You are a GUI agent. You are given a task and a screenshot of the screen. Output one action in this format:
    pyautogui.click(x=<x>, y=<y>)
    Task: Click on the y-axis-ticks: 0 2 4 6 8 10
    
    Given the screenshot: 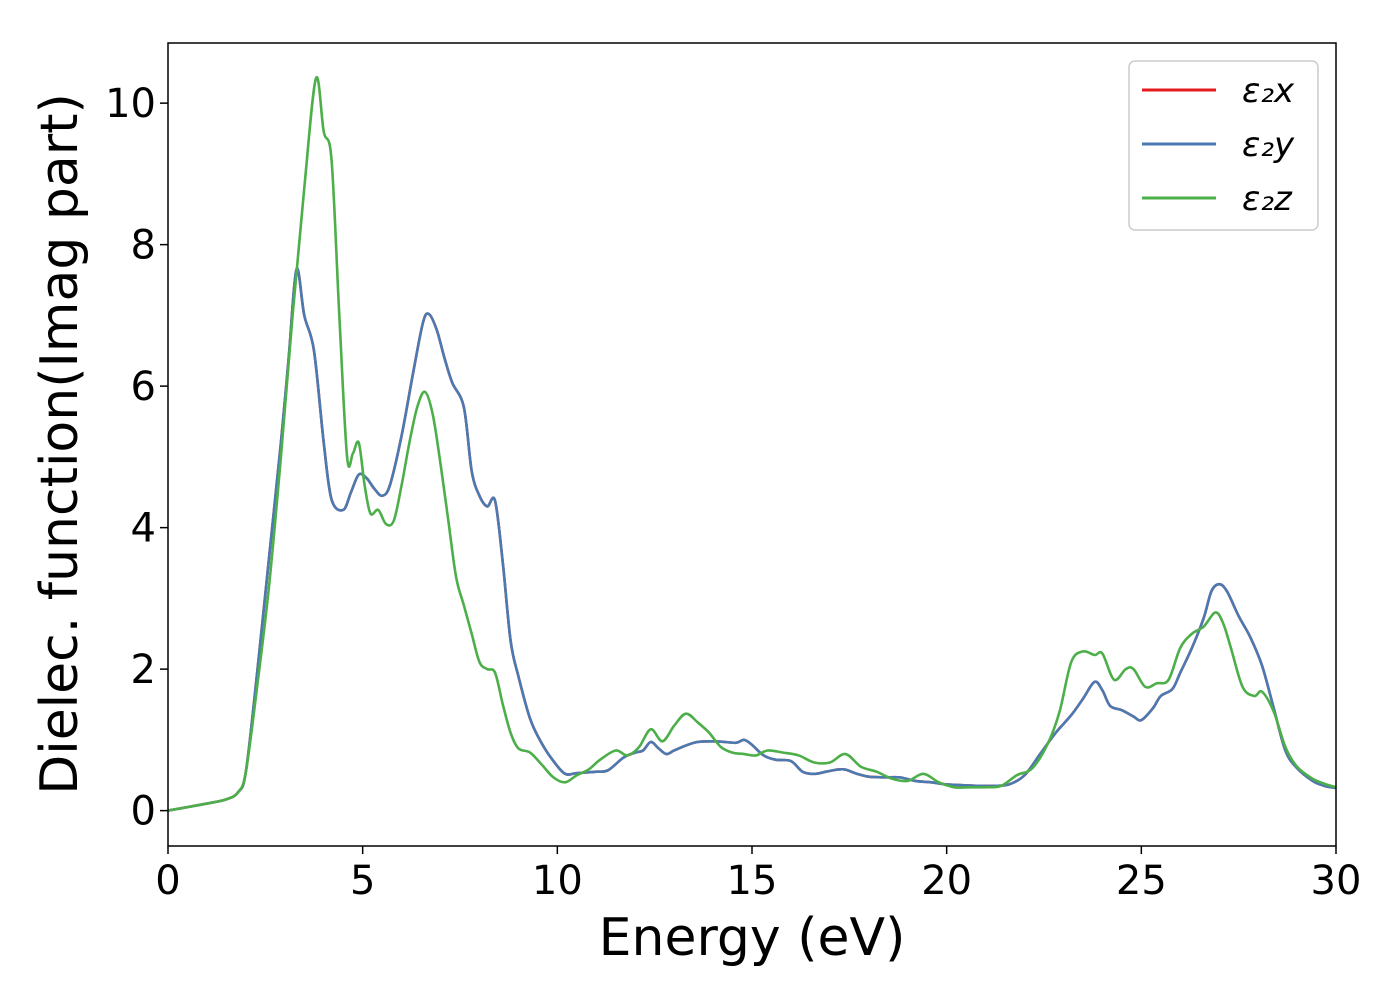 What is the action you would take?
    pyautogui.click(x=136, y=458)
    